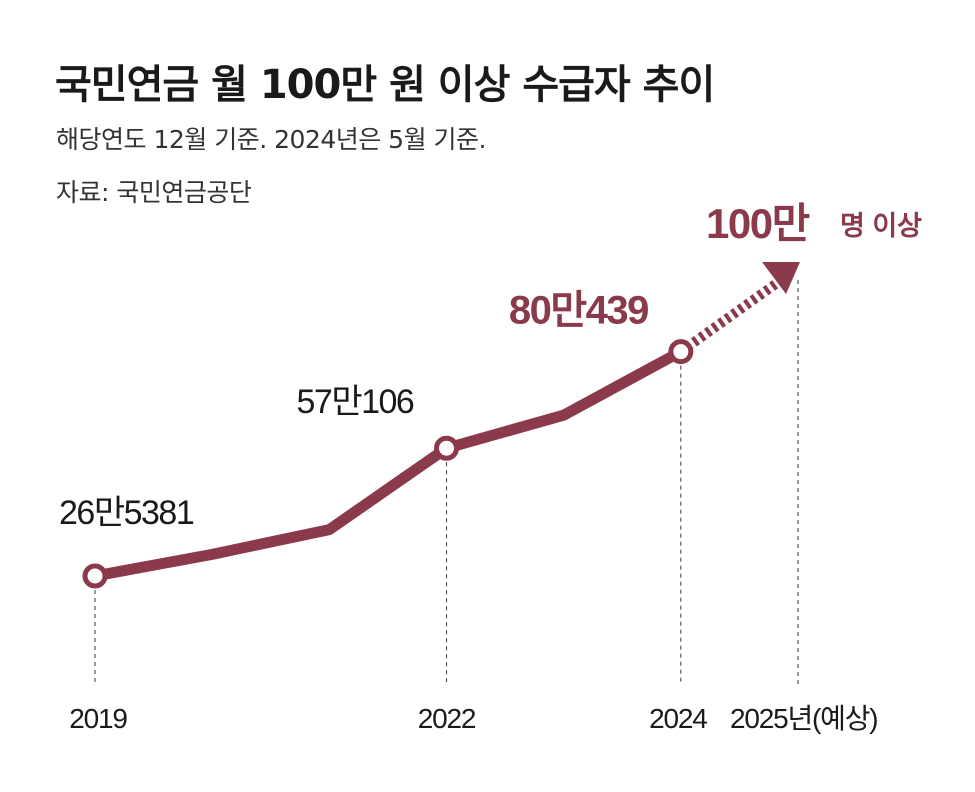 The image size is (975, 792). What do you see at coordinates (803, 718) in the screenshot?
I see `x-tick-label-2025: 2025년(예상)` at bounding box center [803, 718].